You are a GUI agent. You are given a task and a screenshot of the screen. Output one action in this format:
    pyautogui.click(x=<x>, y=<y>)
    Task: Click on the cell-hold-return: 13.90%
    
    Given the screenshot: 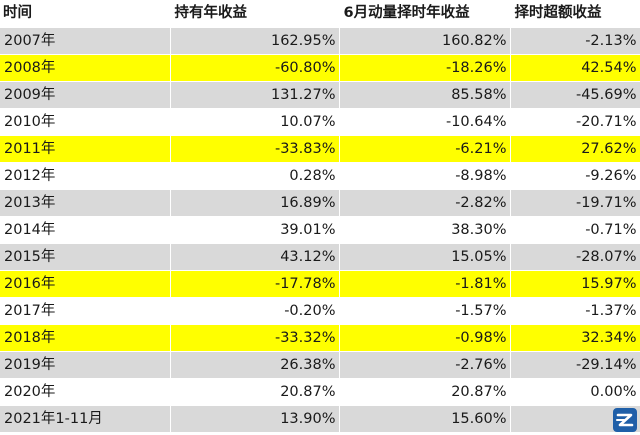 What is the action you would take?
    pyautogui.click(x=255, y=419)
    